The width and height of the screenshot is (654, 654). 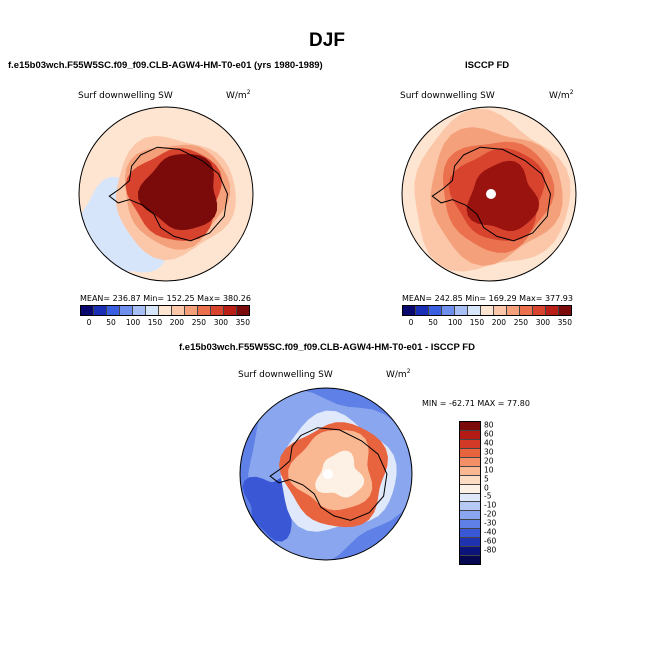 What do you see at coordinates (398, 374) in the screenshot?
I see `panel3-units-label: W/m2` at bounding box center [398, 374].